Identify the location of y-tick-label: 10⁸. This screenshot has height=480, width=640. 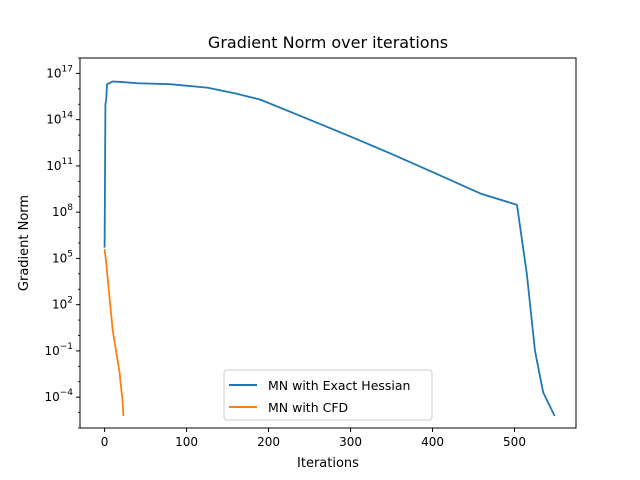
(62, 211).